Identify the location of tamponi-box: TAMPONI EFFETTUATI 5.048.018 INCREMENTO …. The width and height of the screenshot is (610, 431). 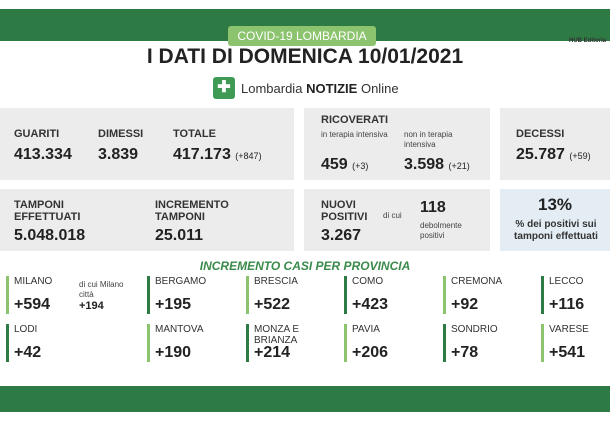
(147, 220).